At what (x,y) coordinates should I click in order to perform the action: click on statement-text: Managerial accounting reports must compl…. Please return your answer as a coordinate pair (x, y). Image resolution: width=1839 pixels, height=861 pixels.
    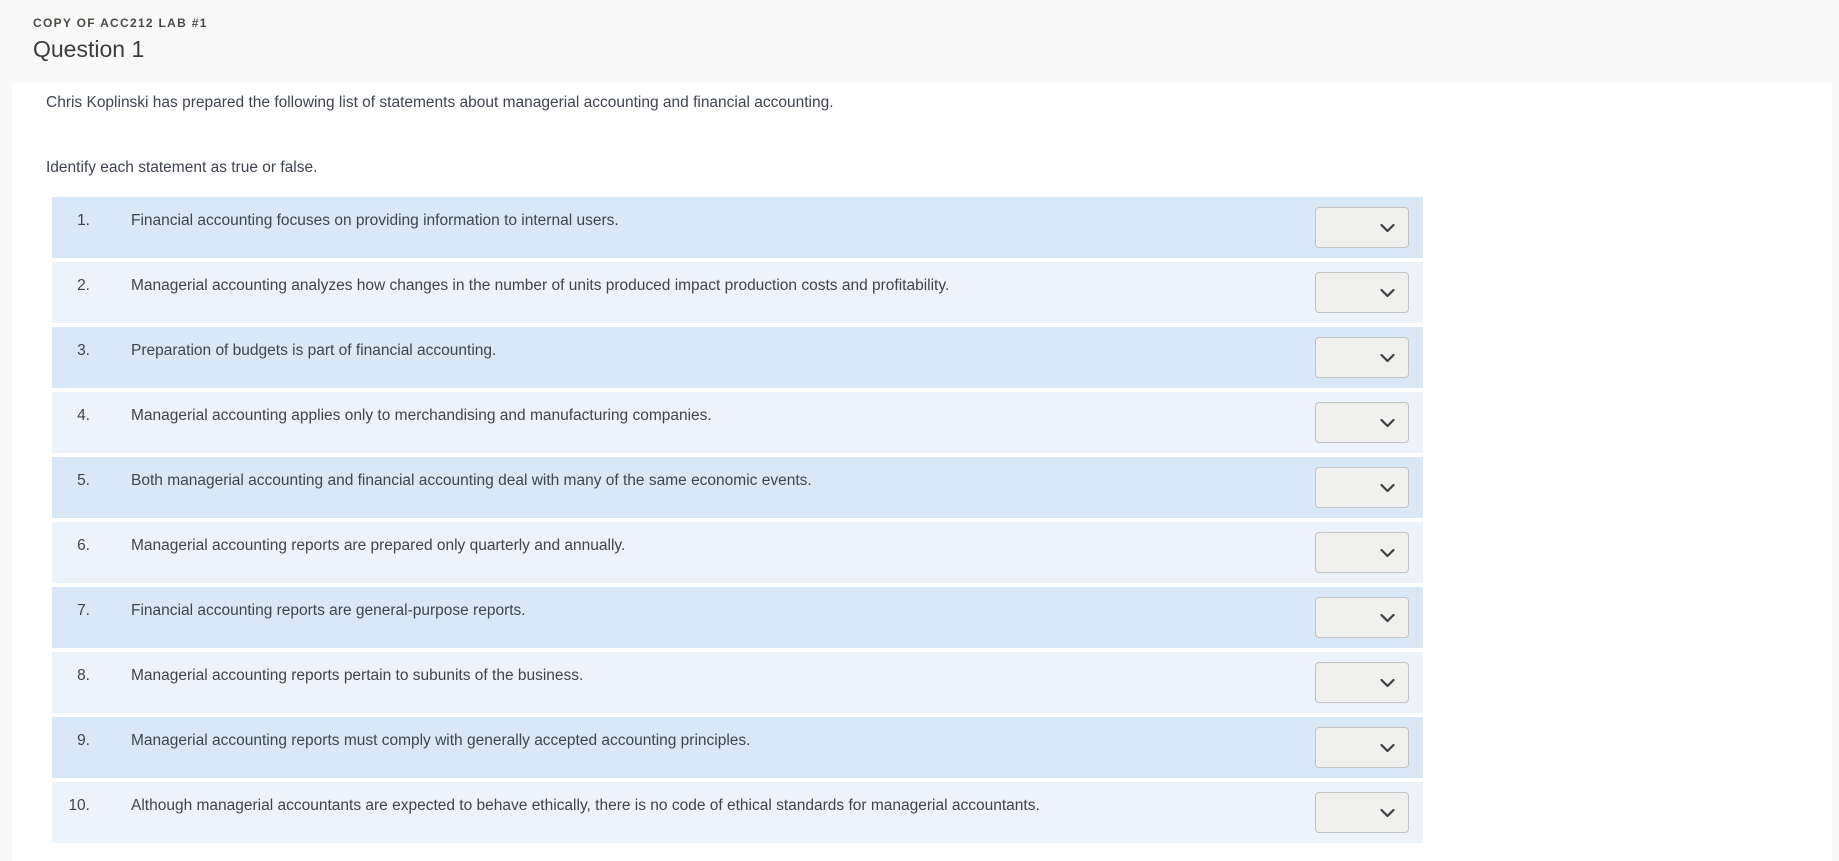
    Looking at the image, I should click on (441, 740).